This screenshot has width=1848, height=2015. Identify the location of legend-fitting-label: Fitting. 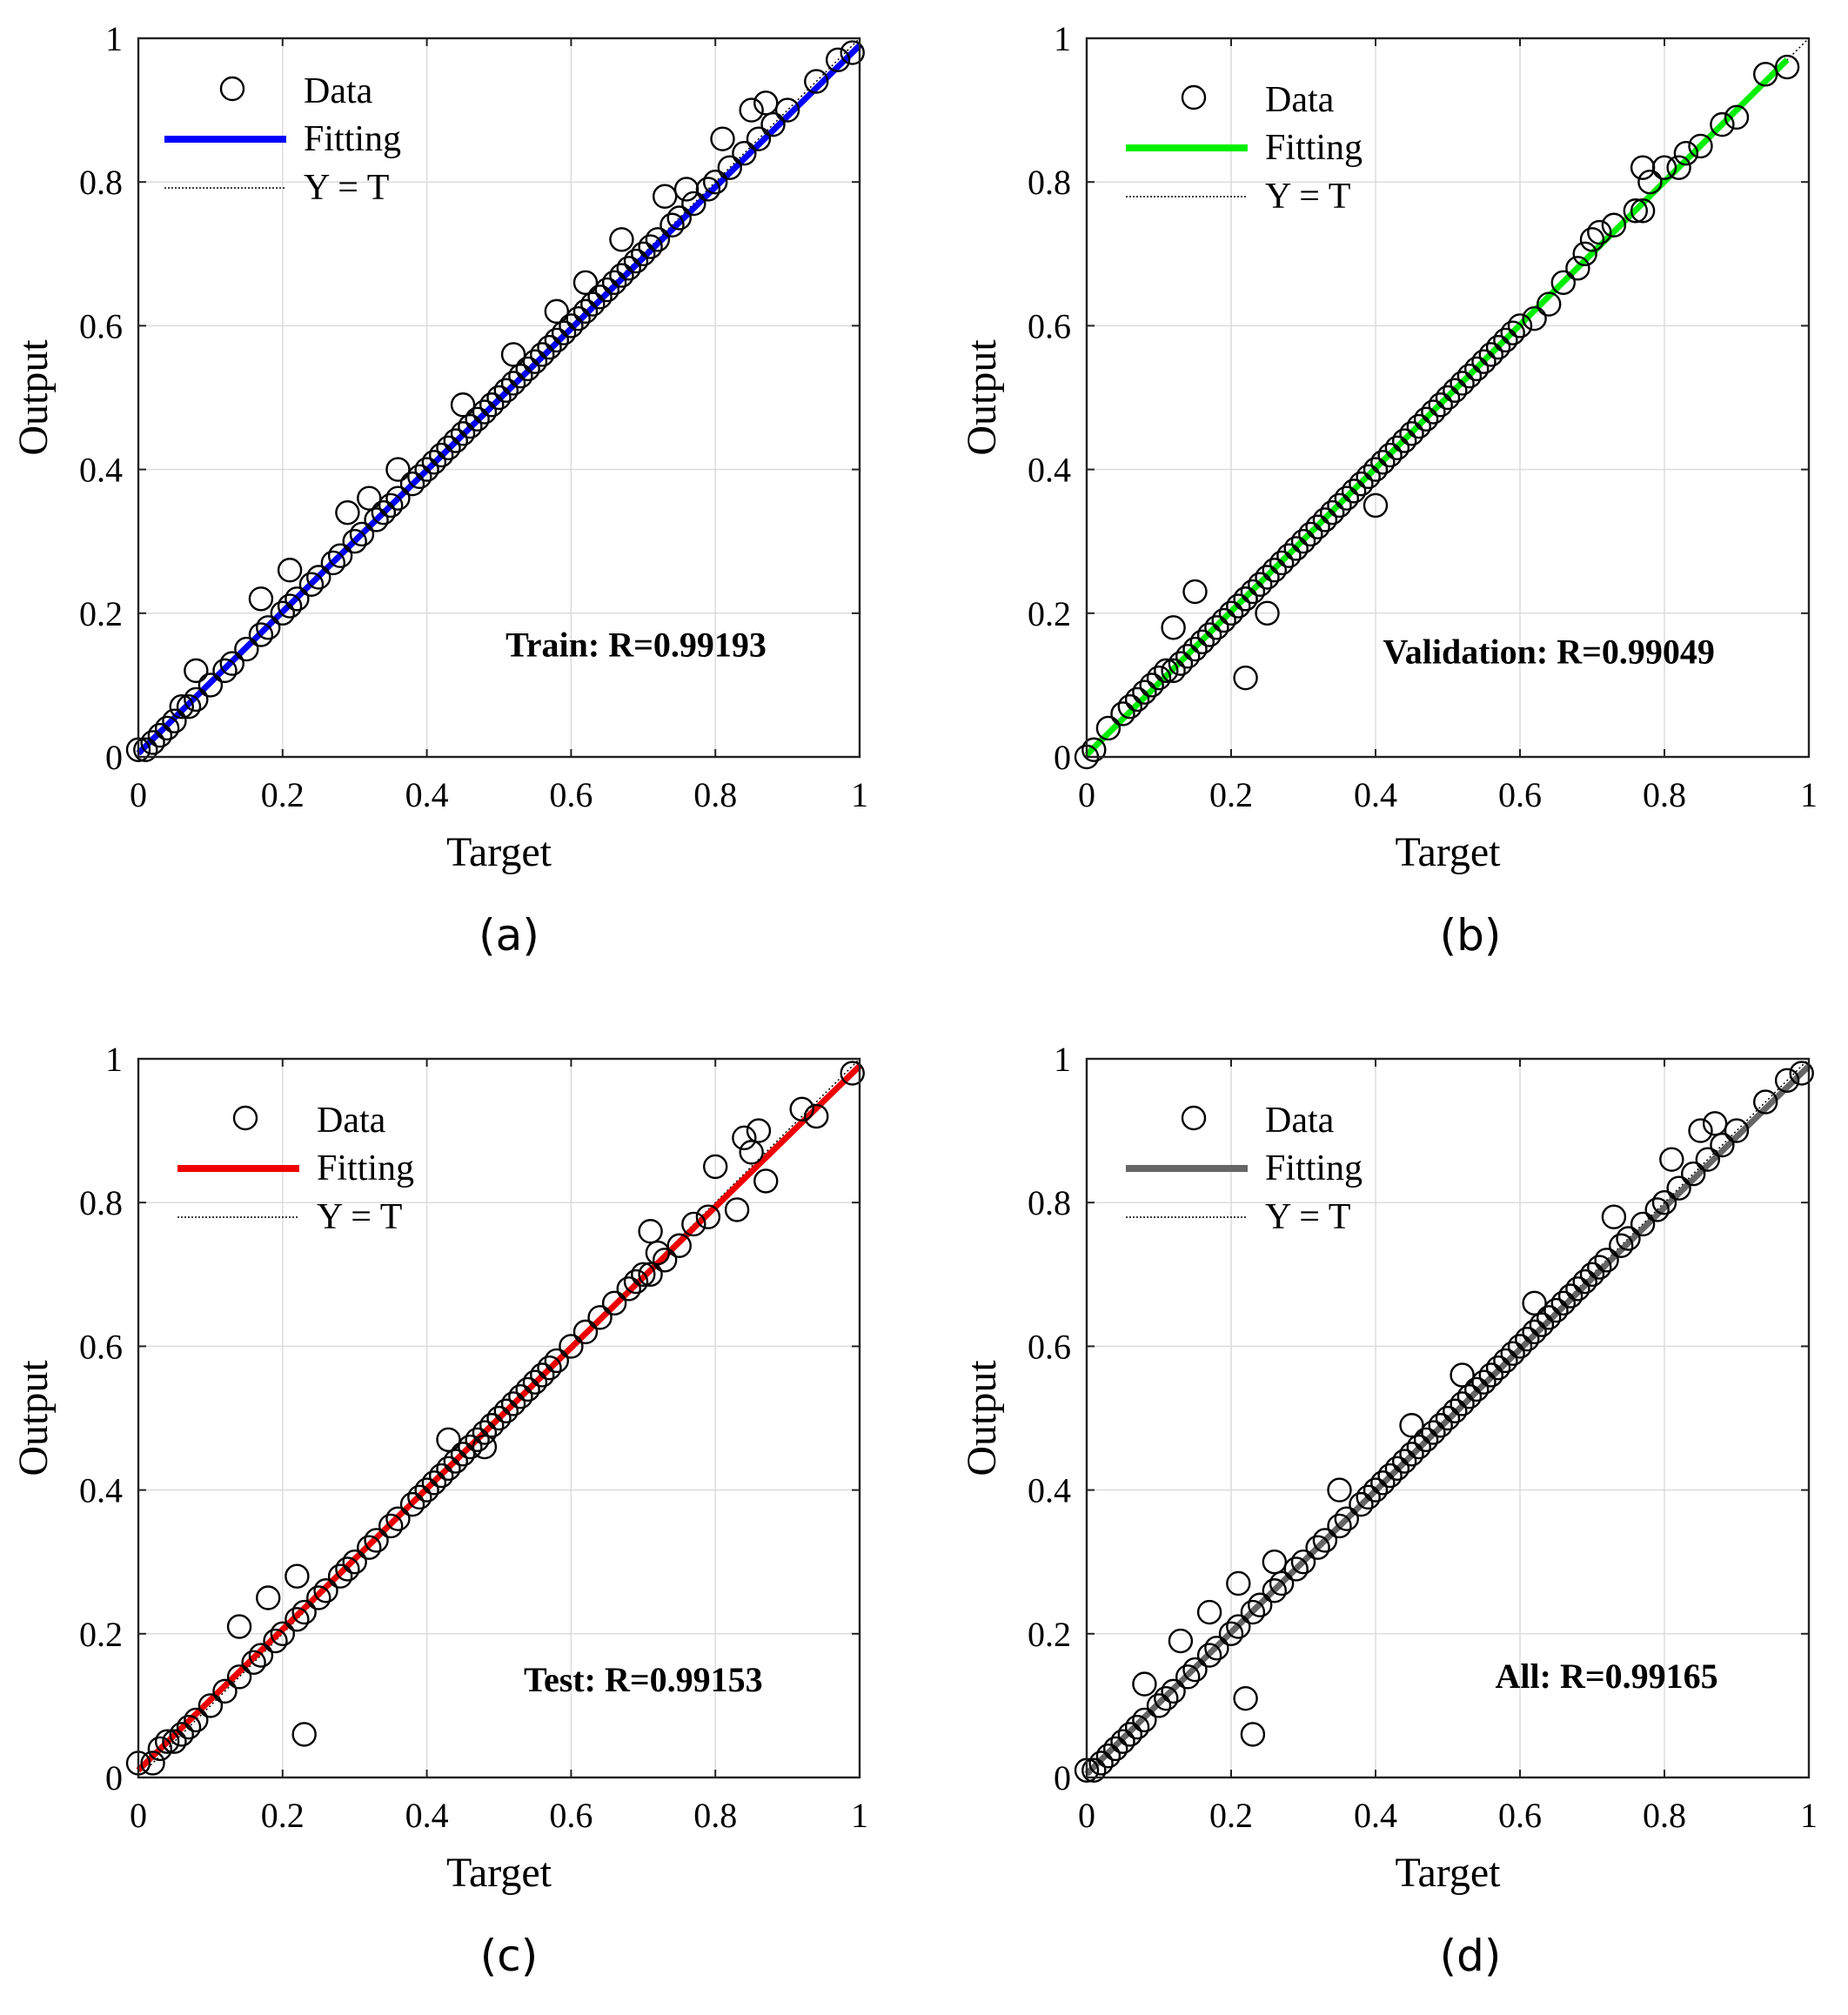
(352, 139).